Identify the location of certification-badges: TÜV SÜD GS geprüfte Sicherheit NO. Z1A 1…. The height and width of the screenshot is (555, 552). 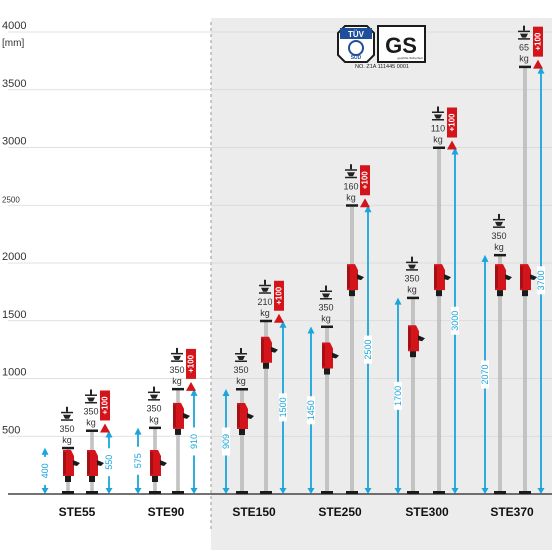
(381, 47).